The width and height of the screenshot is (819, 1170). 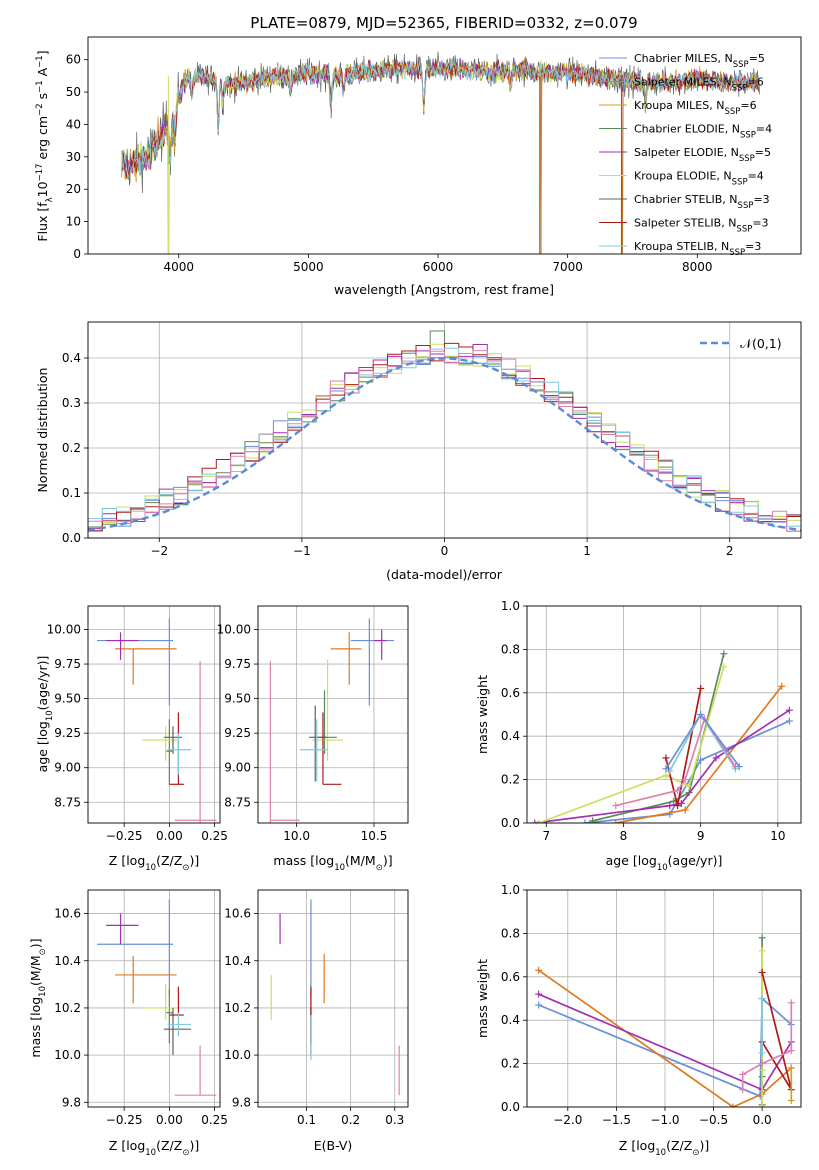 I want to click on x-tick-label: 6000, so click(x=438, y=267).